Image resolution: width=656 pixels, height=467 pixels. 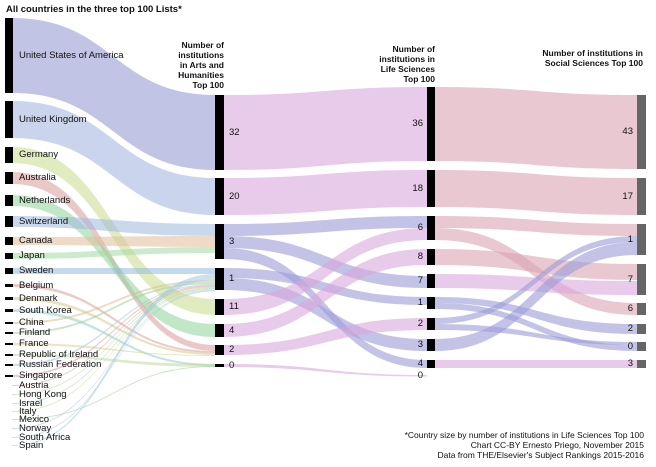 I want to click on link-italy, so click(x=113, y=350).